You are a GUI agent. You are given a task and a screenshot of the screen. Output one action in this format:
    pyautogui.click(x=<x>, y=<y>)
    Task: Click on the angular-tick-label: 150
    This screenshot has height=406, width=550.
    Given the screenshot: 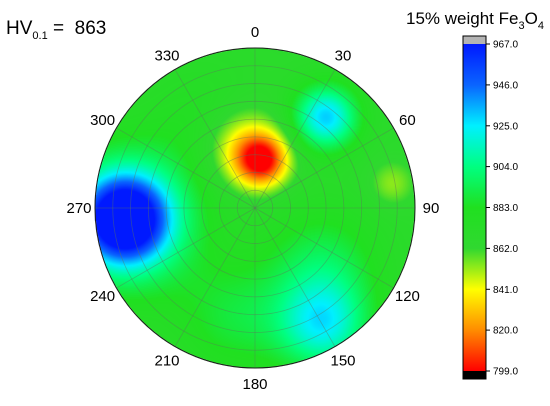 What is the action you would take?
    pyautogui.click(x=342, y=360)
    